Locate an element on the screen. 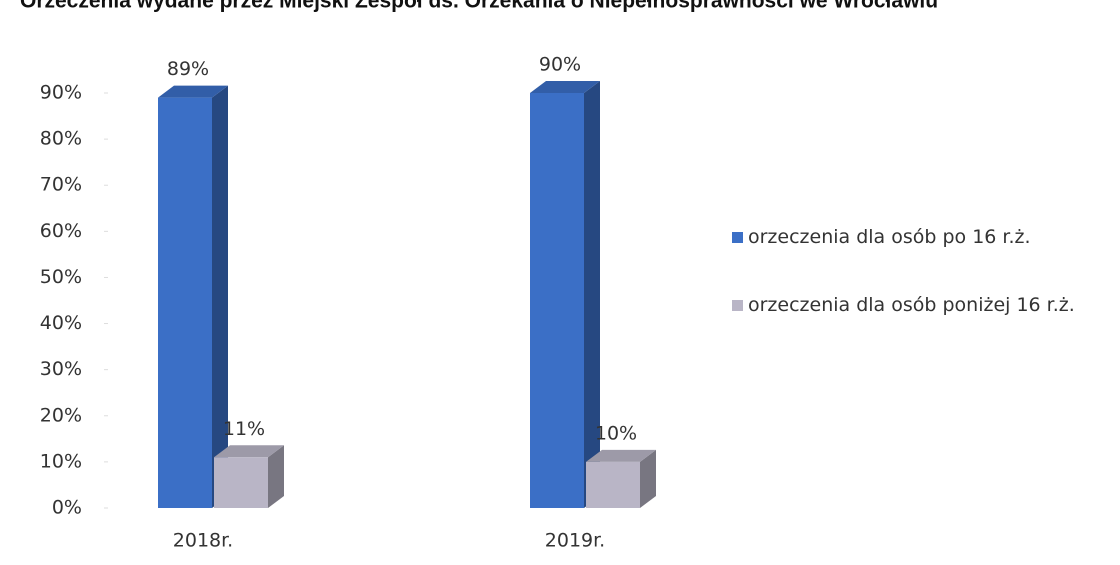  x-tick-label: 2019r. is located at coordinates (575, 541).